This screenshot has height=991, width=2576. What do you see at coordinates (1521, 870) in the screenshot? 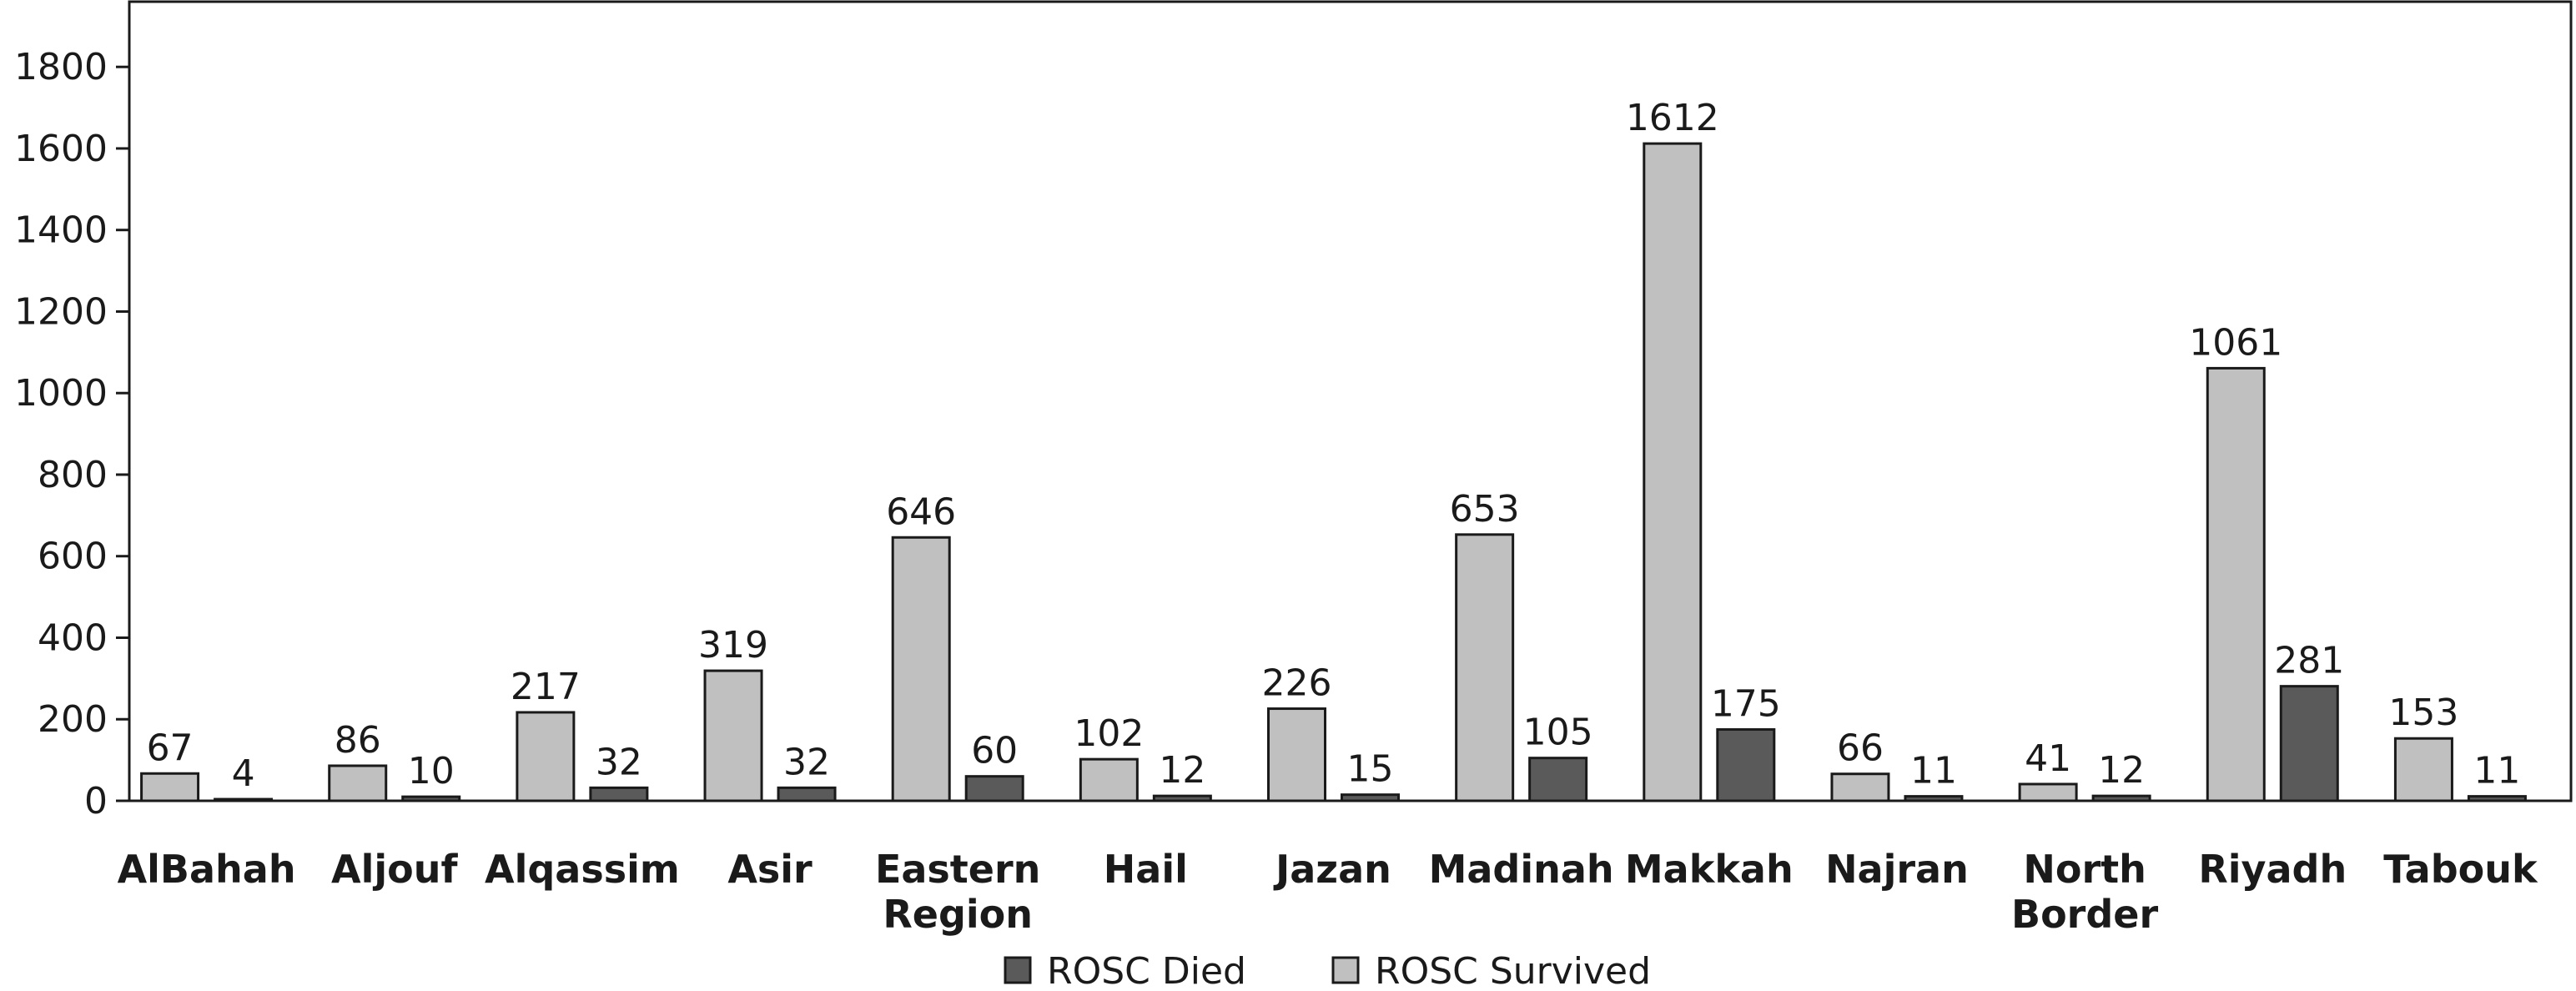
I see `category-label: Madinah` at bounding box center [1521, 870].